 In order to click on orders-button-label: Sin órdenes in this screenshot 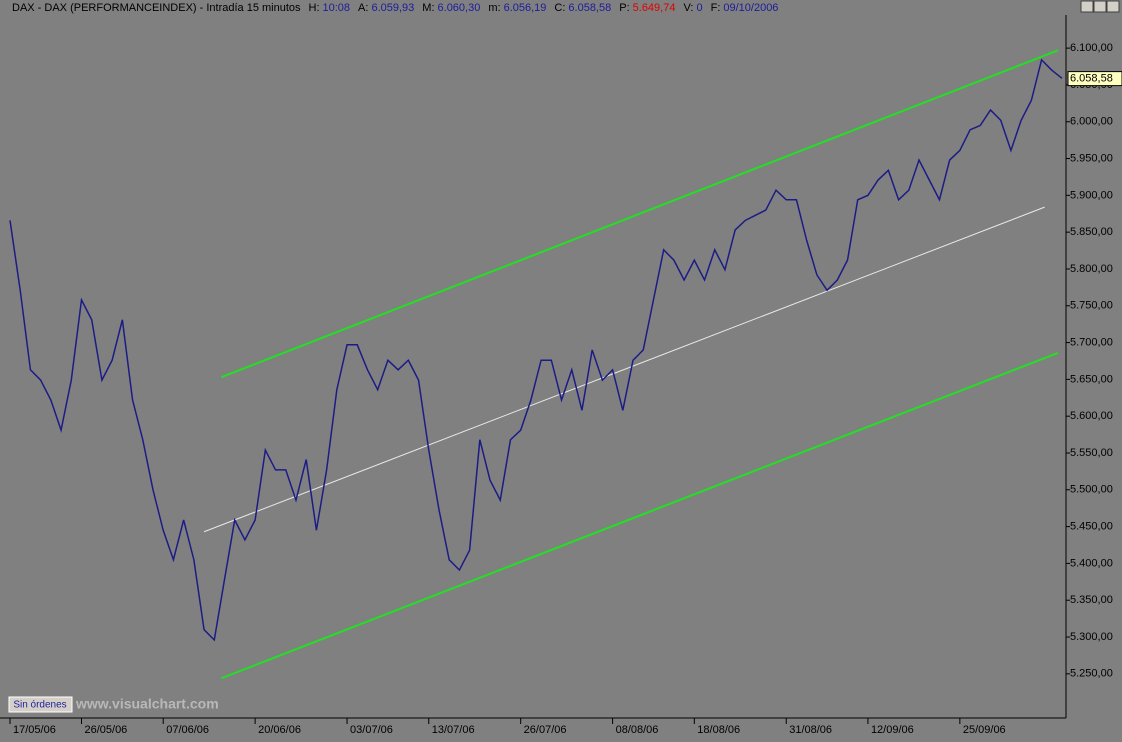, I will do `click(39, 705)`.